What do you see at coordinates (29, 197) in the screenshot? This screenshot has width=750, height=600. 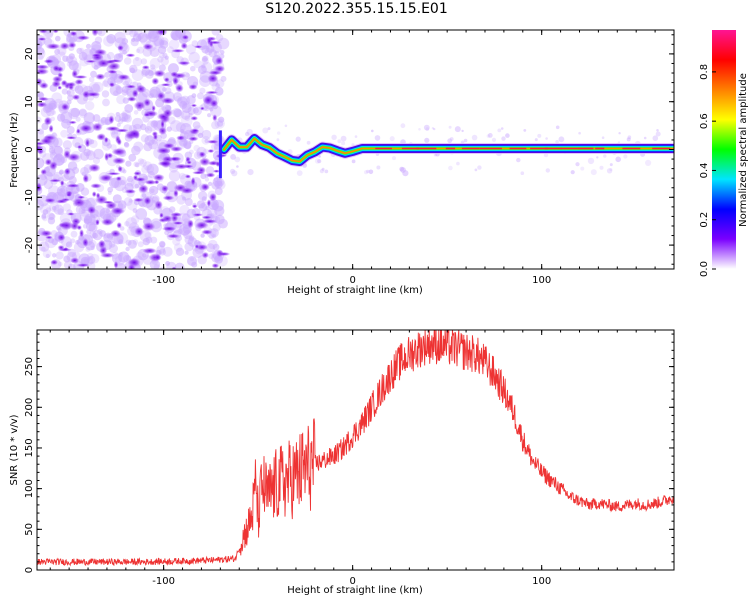 I see `y-tick-label: -10` at bounding box center [29, 197].